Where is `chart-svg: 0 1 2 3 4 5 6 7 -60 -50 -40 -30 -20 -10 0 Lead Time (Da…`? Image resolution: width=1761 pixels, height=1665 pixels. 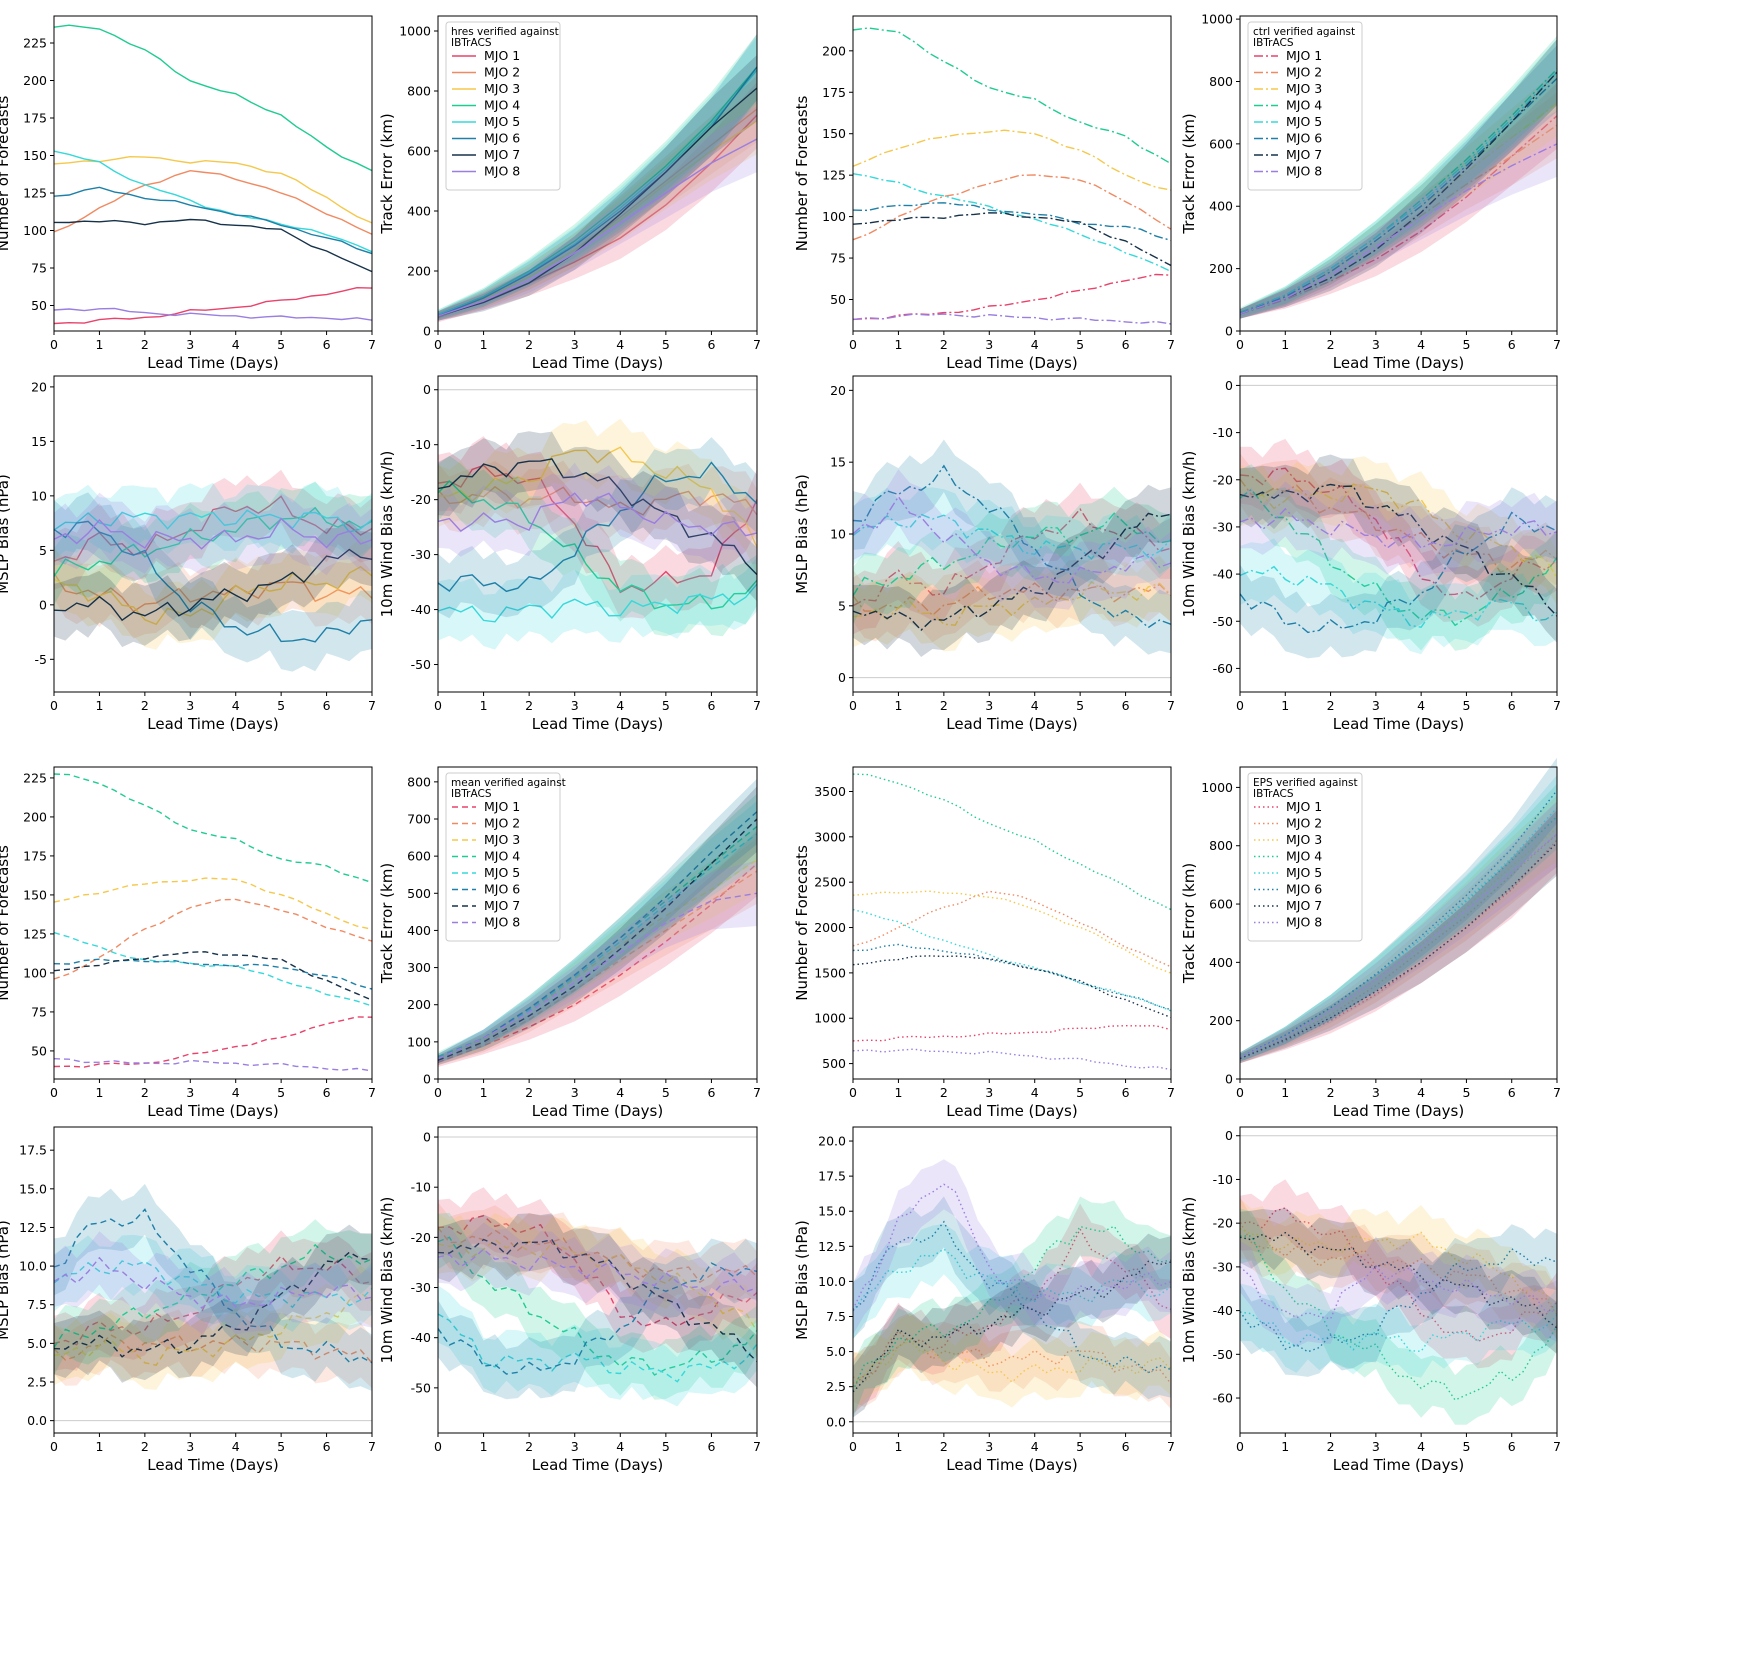 chart-svg: 0 1 2 3 4 5 6 7 -60 -50 -40 -30 -20 -10 0 Lead Time (Da… is located at coordinates (1370, 554).